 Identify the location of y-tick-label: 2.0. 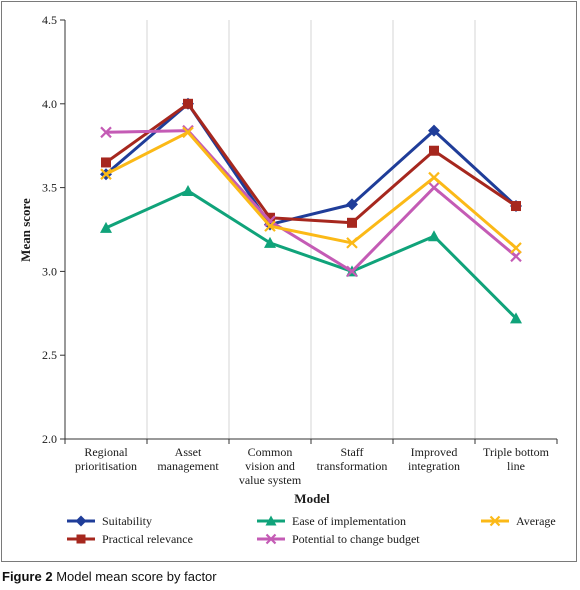
(49, 439).